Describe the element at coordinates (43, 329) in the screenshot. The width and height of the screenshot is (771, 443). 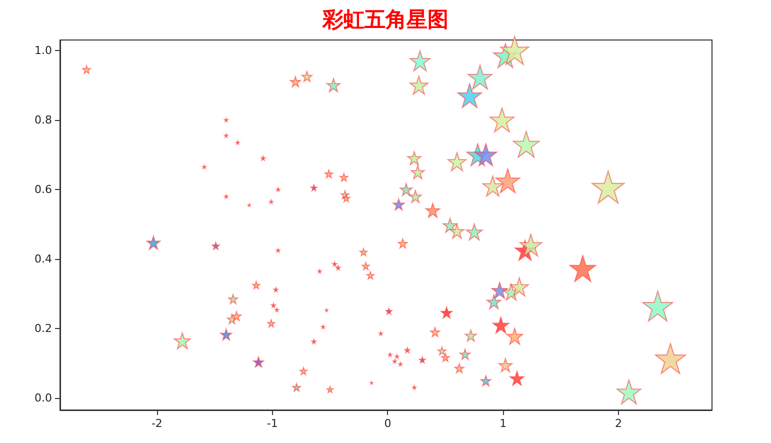
I see `y-tick-label: 0.2` at that location.